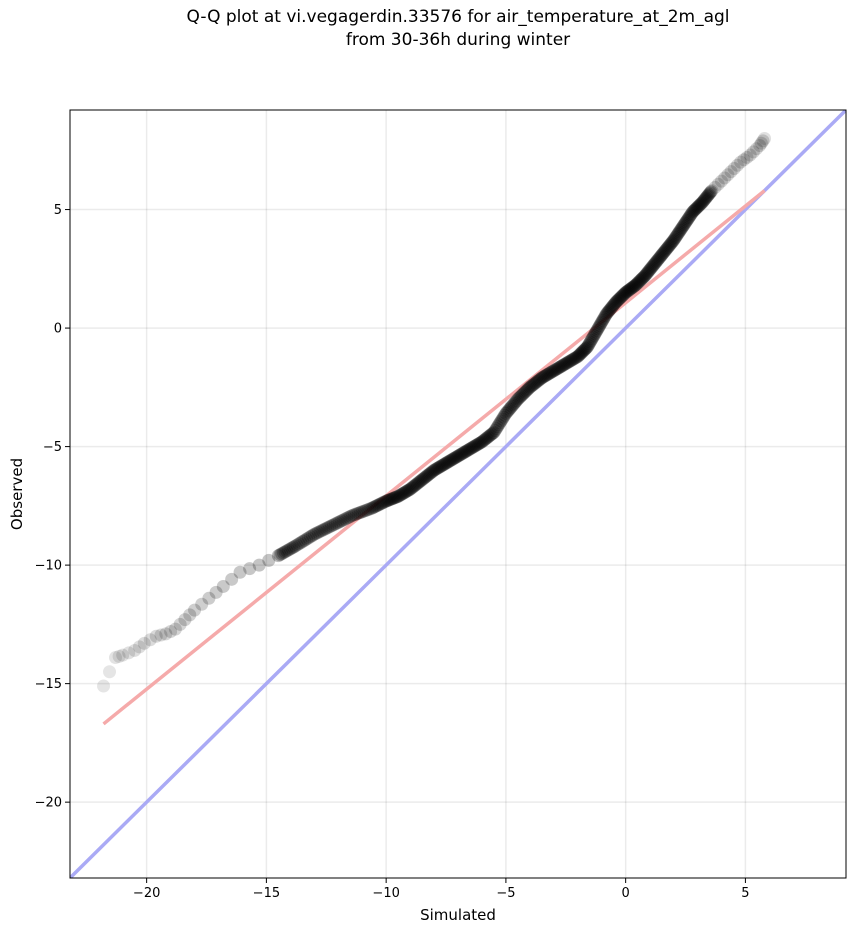 This screenshot has height=934, width=854. I want to click on x-tick-label: −20, so click(146, 893).